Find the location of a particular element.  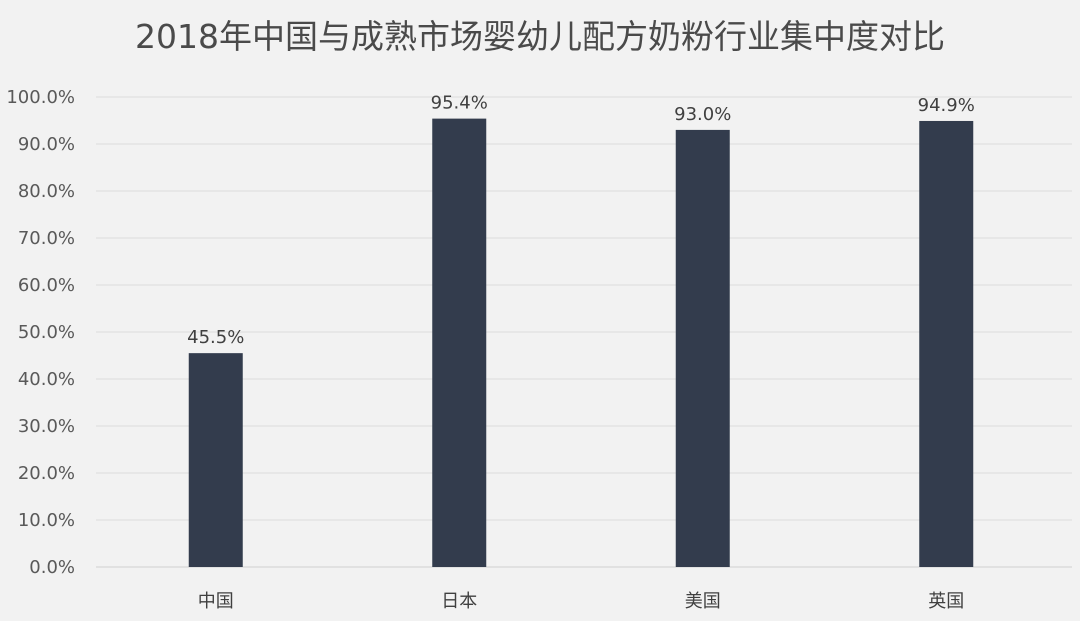

y-tick-label: 60.0% is located at coordinates (46, 285).